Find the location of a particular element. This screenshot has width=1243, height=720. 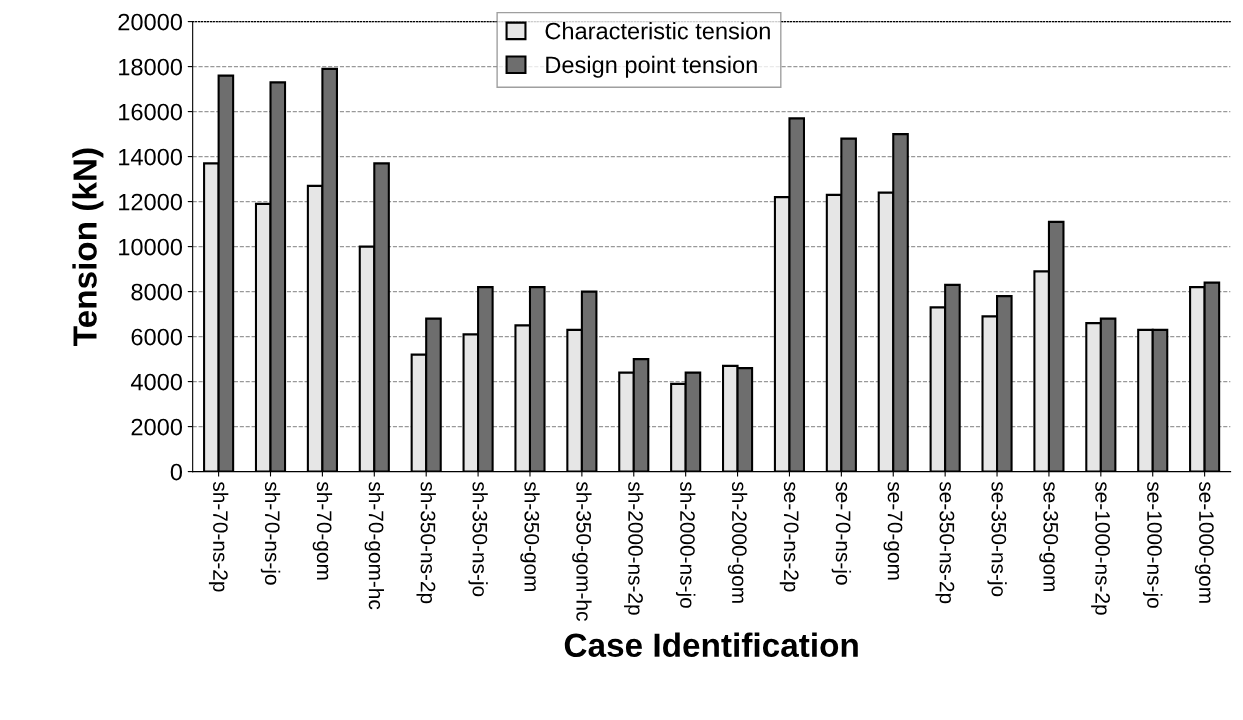

x-tick-label: sh-70-ns-2p is located at coordinates (218, 536).